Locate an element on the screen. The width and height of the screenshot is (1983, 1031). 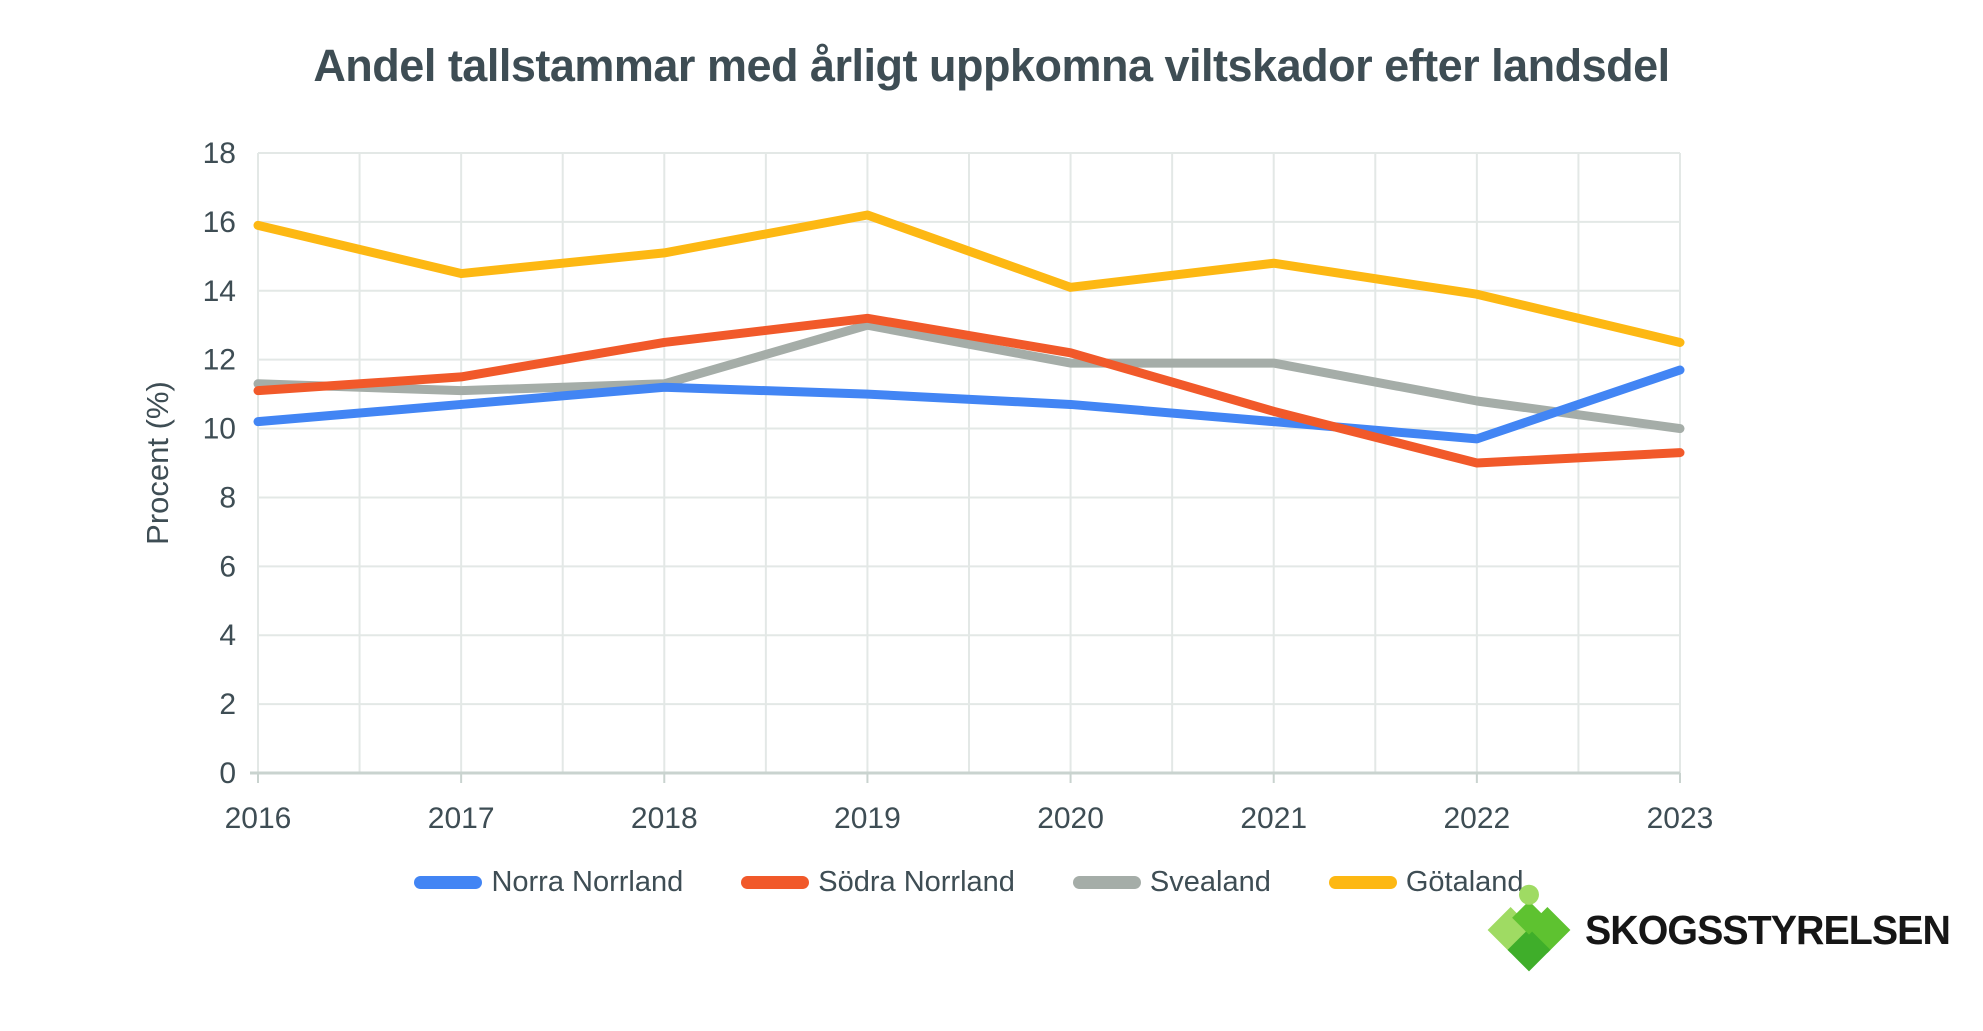
y-tick-label: 14 is located at coordinates (219, 291).